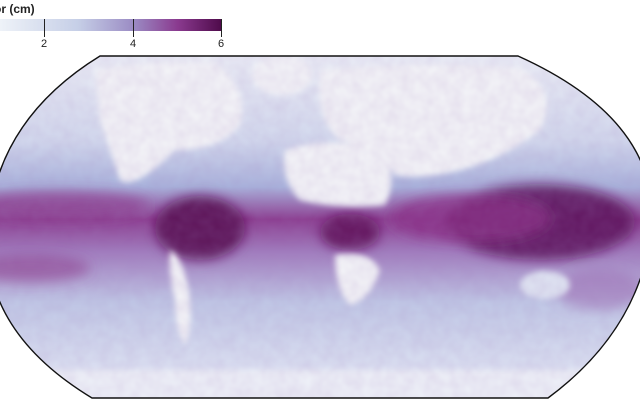 Image resolution: width=640 pixels, height=400 pixels. I want to click on legend-tick-label-2: 2, so click(44, 44).